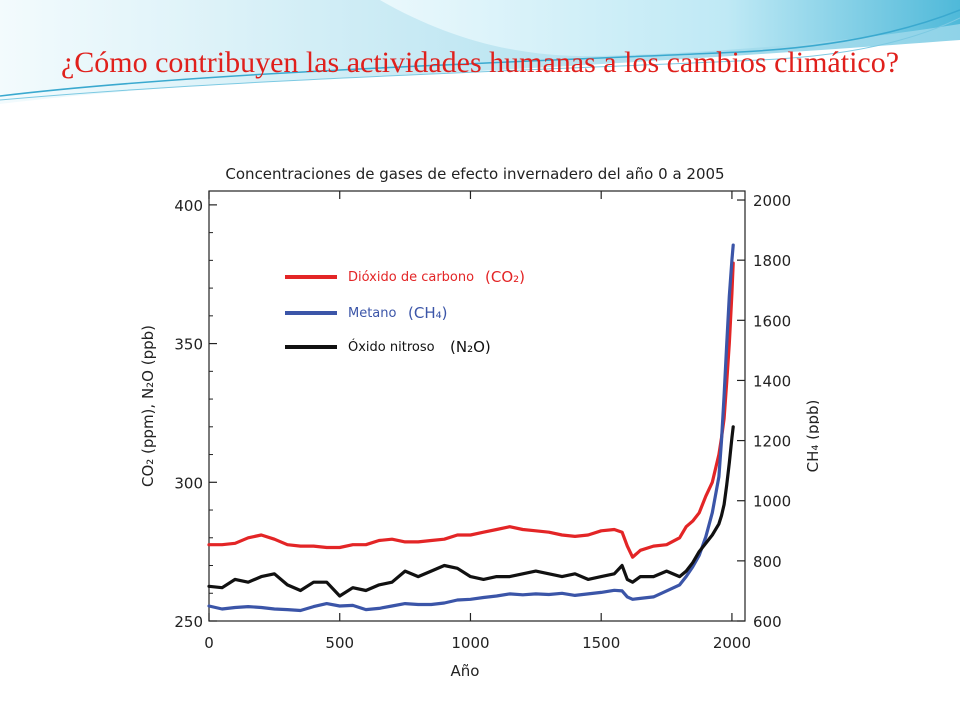 Image resolution: width=960 pixels, height=720 pixels. I want to click on y-right-tick-label: 1000, so click(772, 502).